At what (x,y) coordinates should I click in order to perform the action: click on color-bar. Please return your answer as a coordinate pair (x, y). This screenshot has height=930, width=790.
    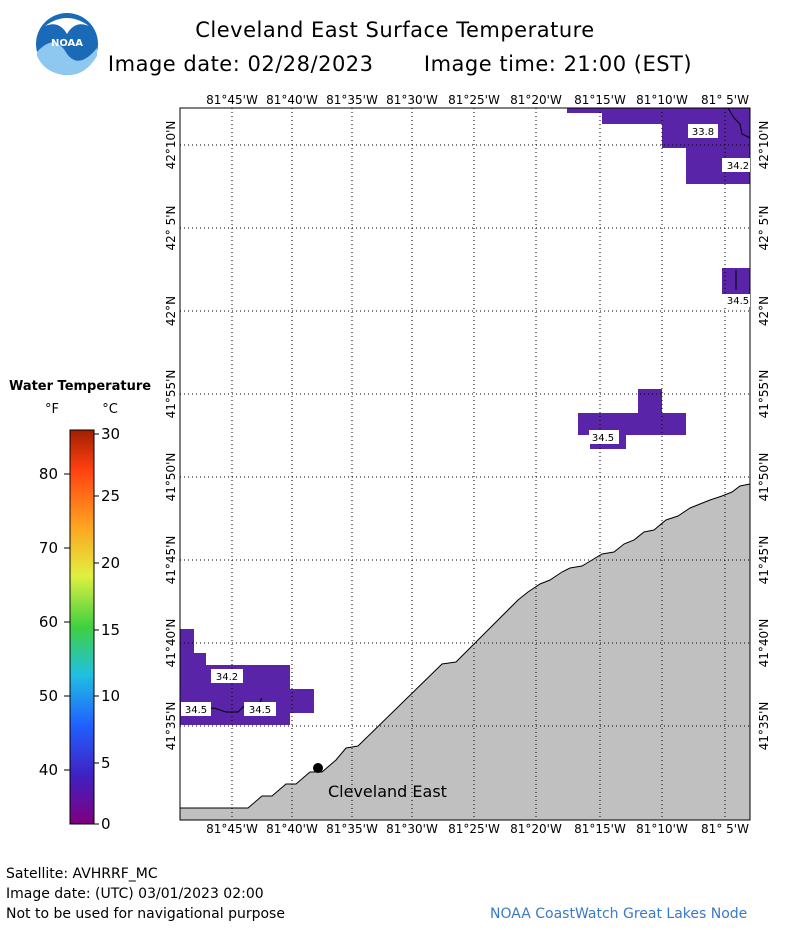
    Looking at the image, I should click on (82, 627).